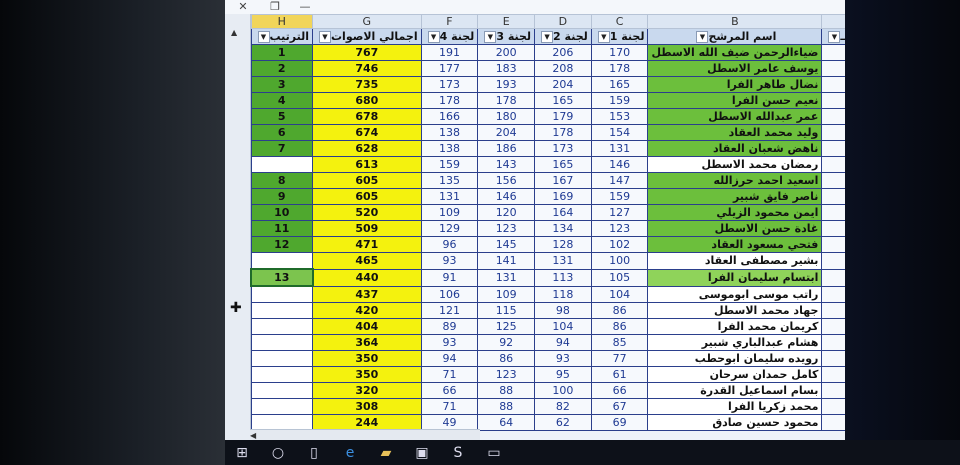 The width and height of the screenshot is (960, 465). Describe the element at coordinates (833, 21) in the screenshot. I see `column-header-a: A` at that location.